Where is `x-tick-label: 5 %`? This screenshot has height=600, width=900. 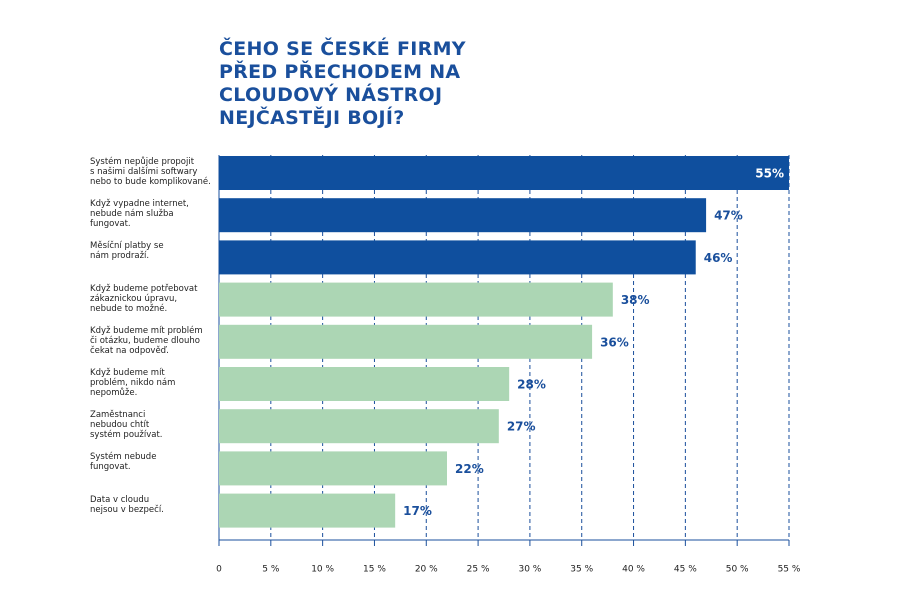 x-tick-label: 5 % is located at coordinates (271, 570).